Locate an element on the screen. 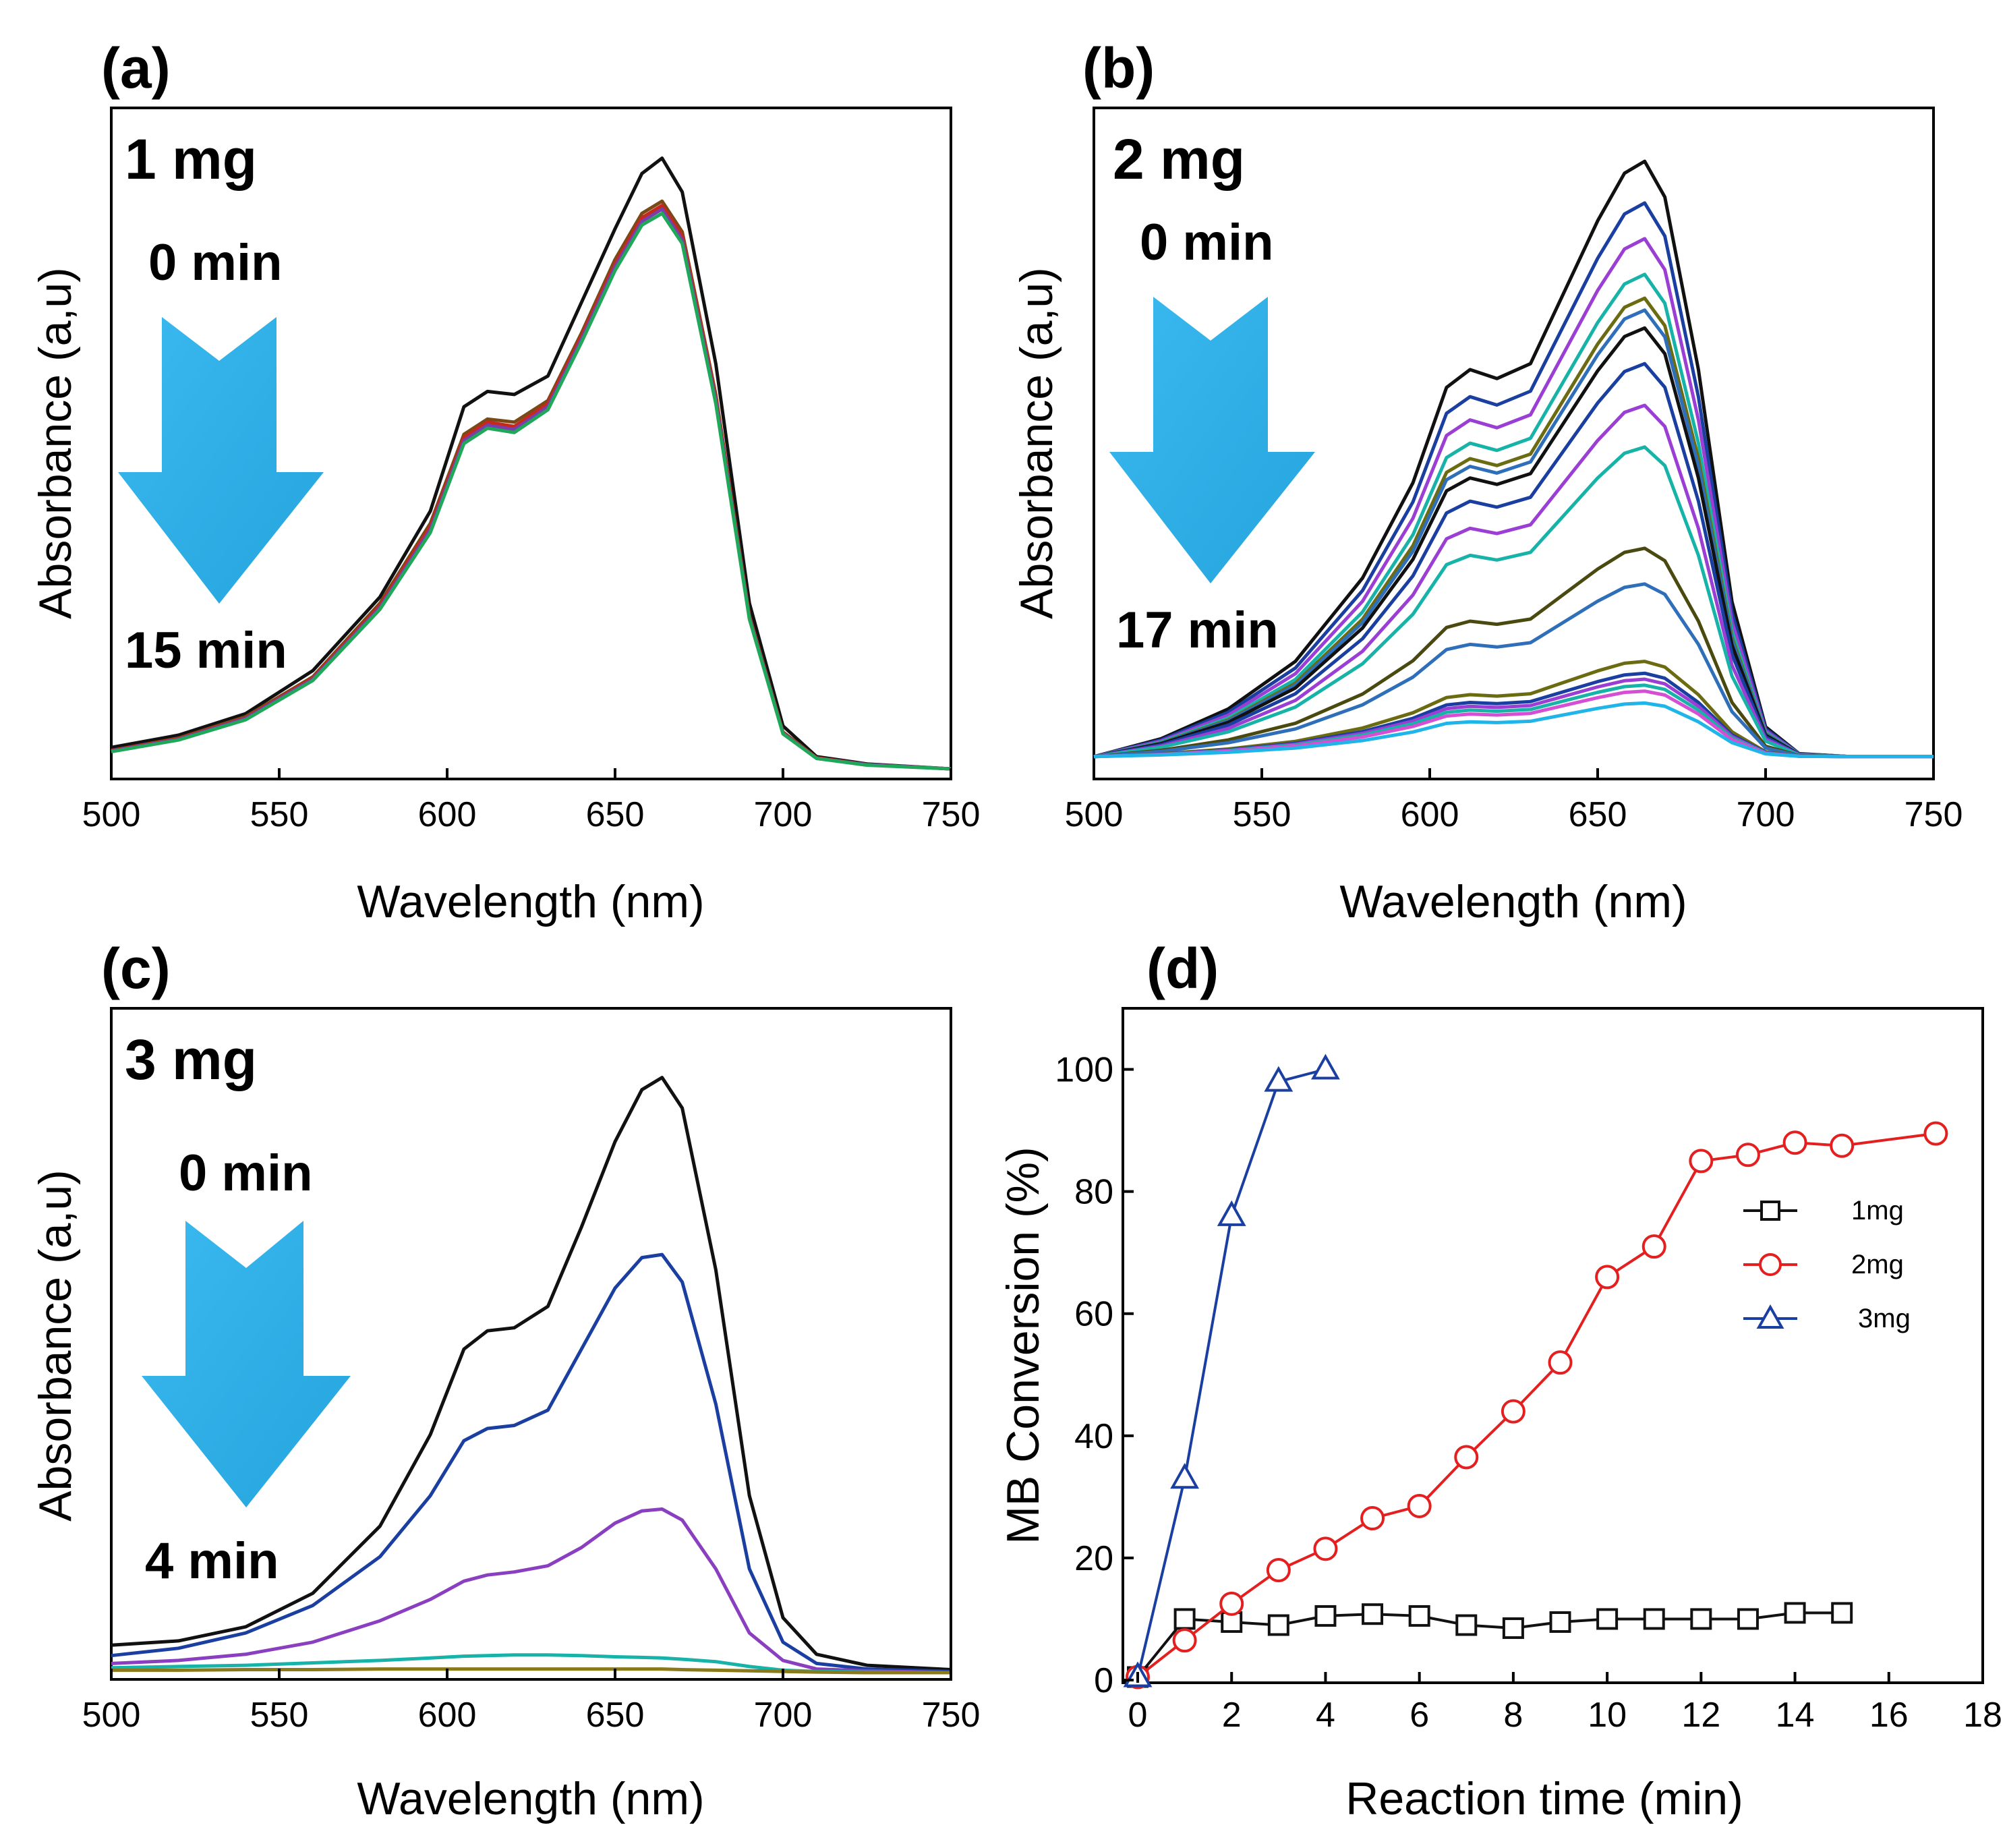  y-axis-label-c: Absorbance (a,u) is located at coordinates (56, 1346).